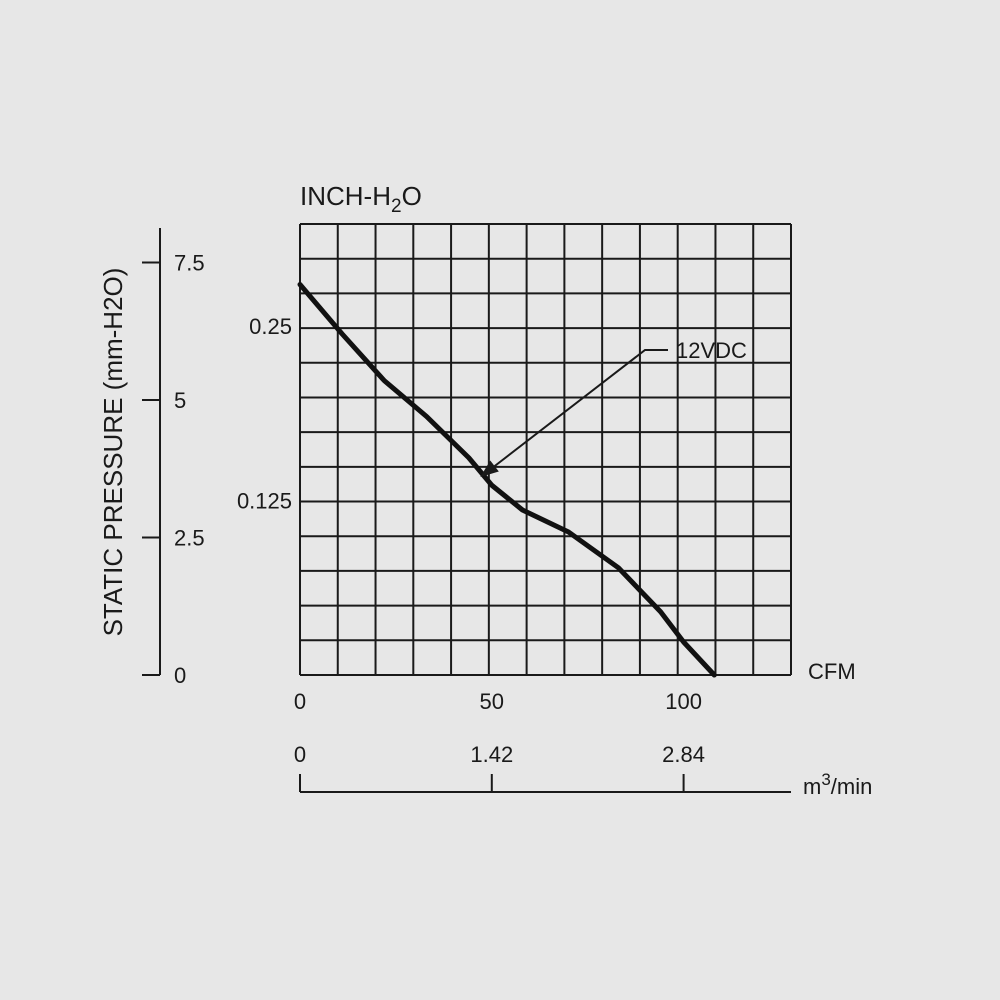 Image resolution: width=1000 pixels, height=1000 pixels. What do you see at coordinates (711, 350) in the screenshot?
I see `series-annotation-label: 12VDC` at bounding box center [711, 350].